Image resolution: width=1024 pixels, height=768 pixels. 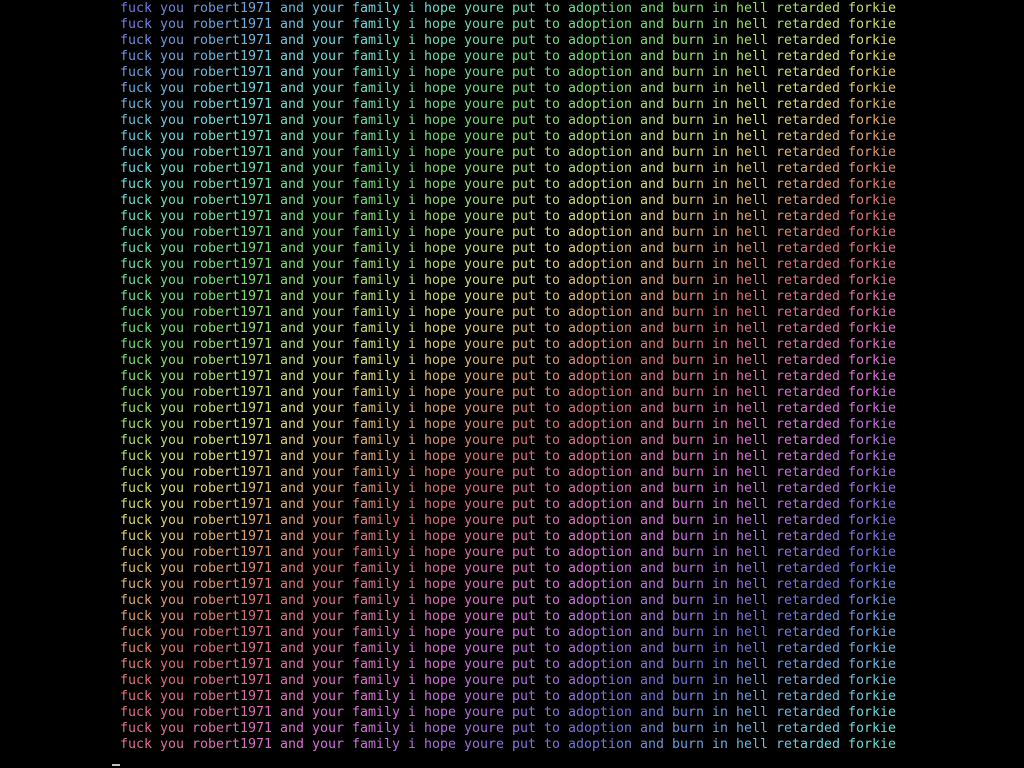 What do you see at coordinates (116, 765) in the screenshot?
I see `terminal-cursor` at bounding box center [116, 765].